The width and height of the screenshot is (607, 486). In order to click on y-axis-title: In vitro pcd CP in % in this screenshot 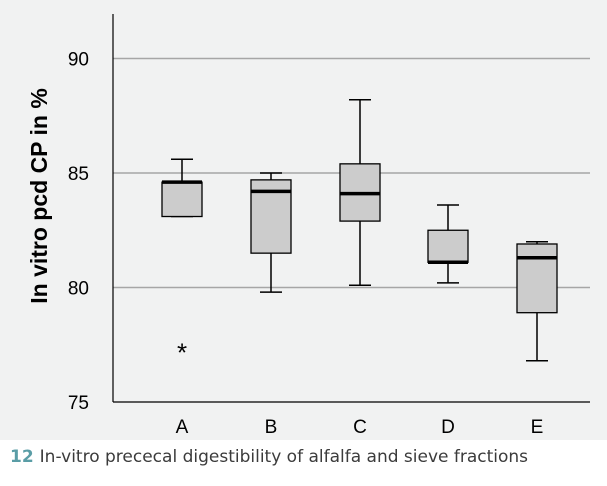, I will do `click(39, 196)`.